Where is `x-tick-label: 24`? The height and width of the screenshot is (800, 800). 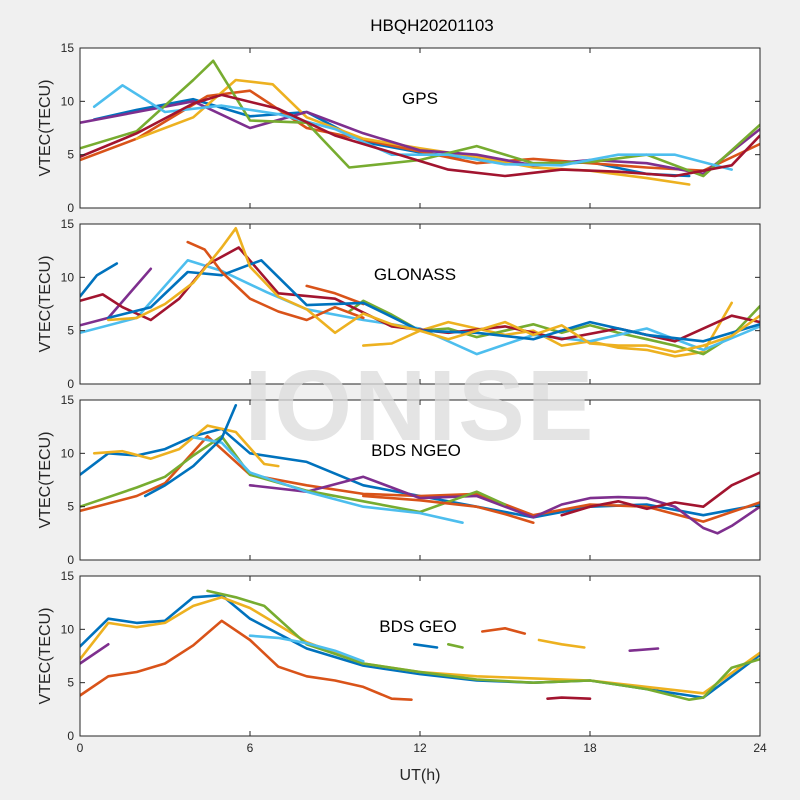 x-tick-label: 24 is located at coordinates (760, 748).